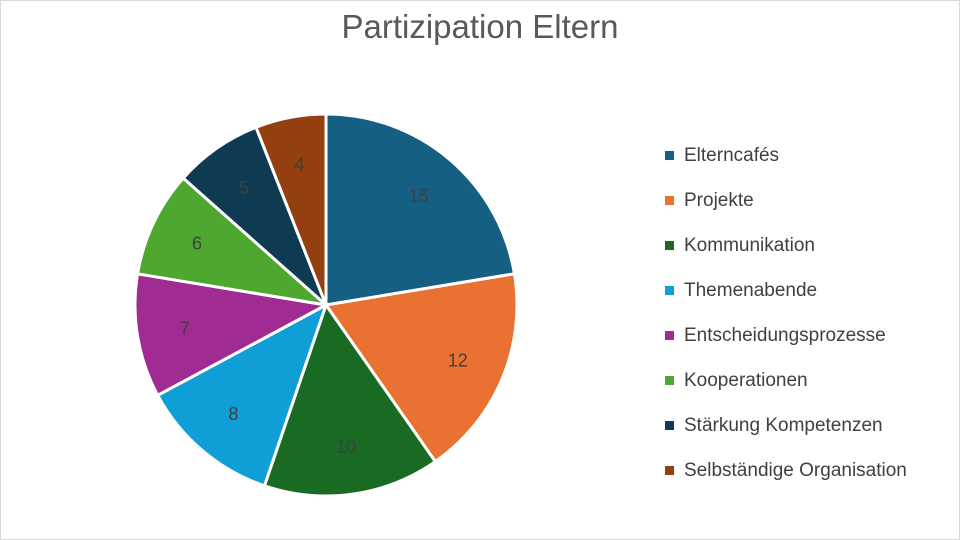  Describe the element at coordinates (786, 155) in the screenshot. I see `legend-item-1: Elterncafés` at that location.